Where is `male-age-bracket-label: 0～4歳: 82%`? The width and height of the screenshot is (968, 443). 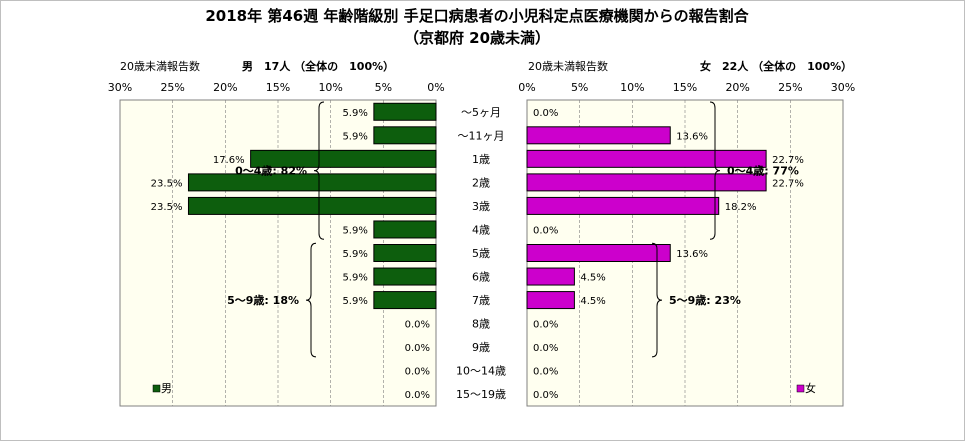
male-age-bracket-label: 0～4歳: 82% is located at coordinates (271, 171).